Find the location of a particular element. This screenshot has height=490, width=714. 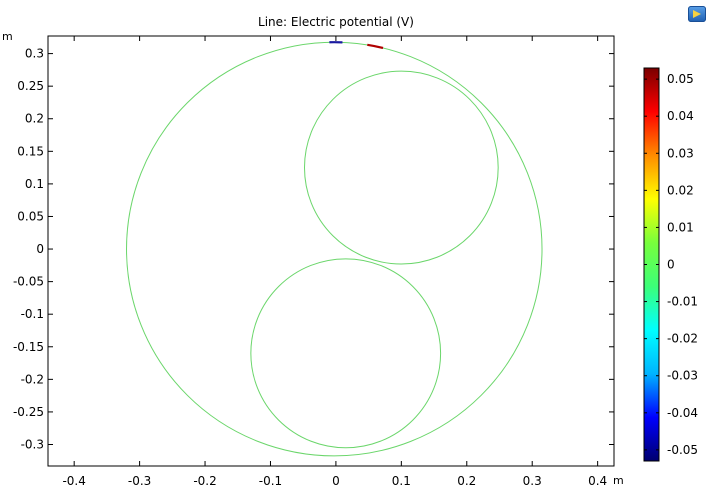

y-tick-label: 0.05 is located at coordinates (30, 216).